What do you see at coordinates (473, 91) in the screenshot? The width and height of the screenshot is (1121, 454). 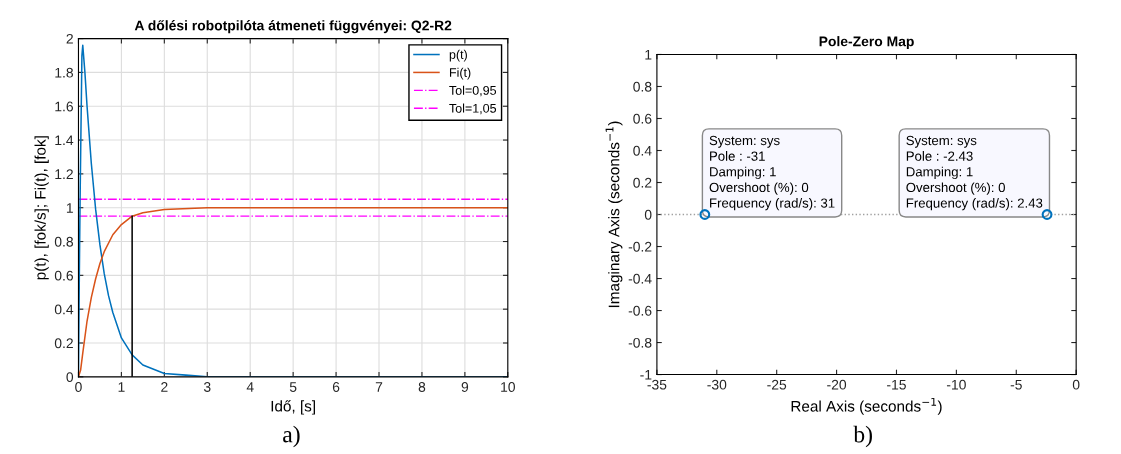 I see `legend-label: Tol=0,95` at bounding box center [473, 91].